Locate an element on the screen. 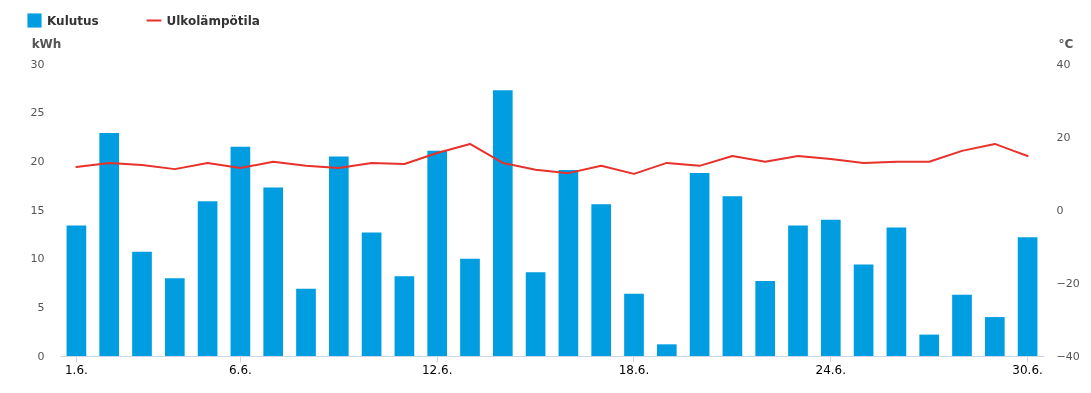 Image resolution: width=1091 pixels, height=393 pixels. y2-tick-label: 20 is located at coordinates (1063, 137).